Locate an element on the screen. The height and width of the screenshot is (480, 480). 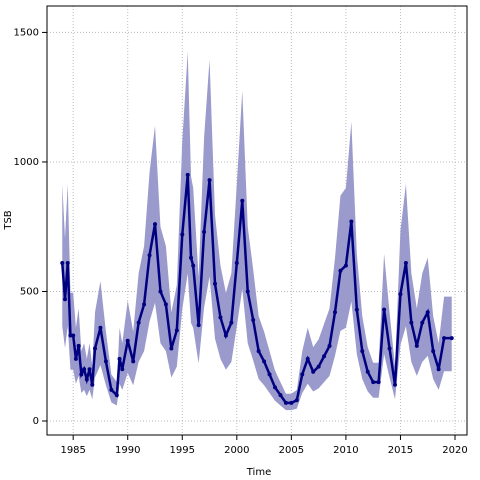
x-tick-label: 1990 is located at coordinates (127, 450).